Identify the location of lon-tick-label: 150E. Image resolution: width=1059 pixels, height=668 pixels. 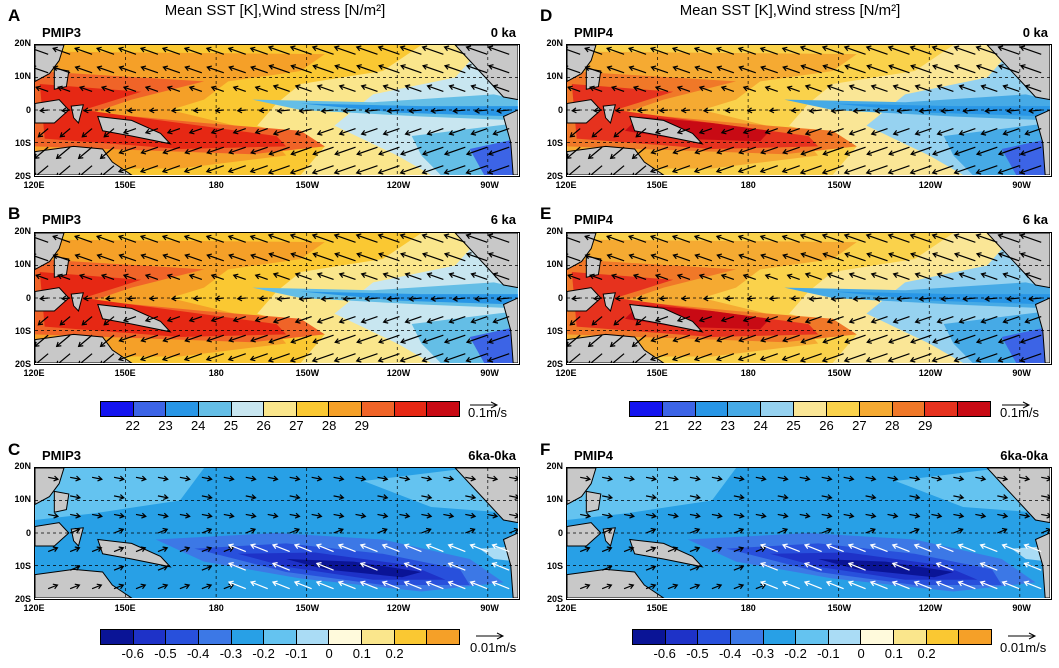
(657, 185).